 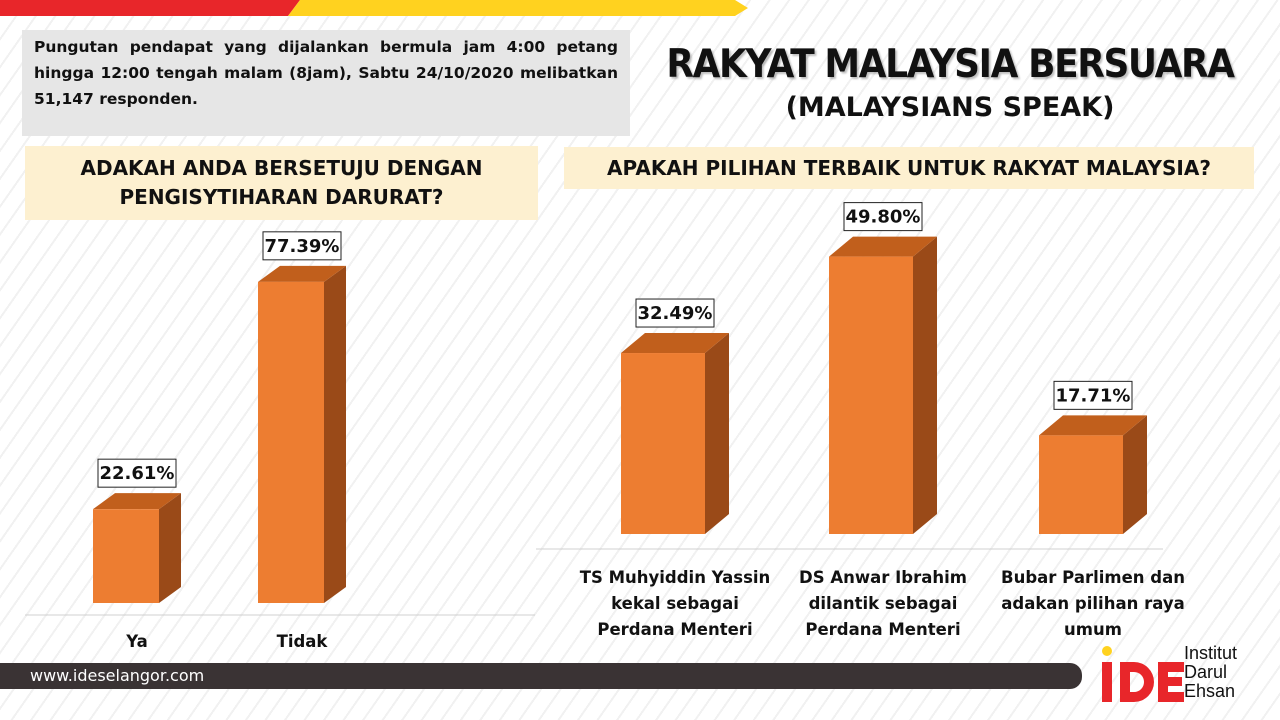 I want to click on bar-1: 32.49%, so click(x=675, y=416).